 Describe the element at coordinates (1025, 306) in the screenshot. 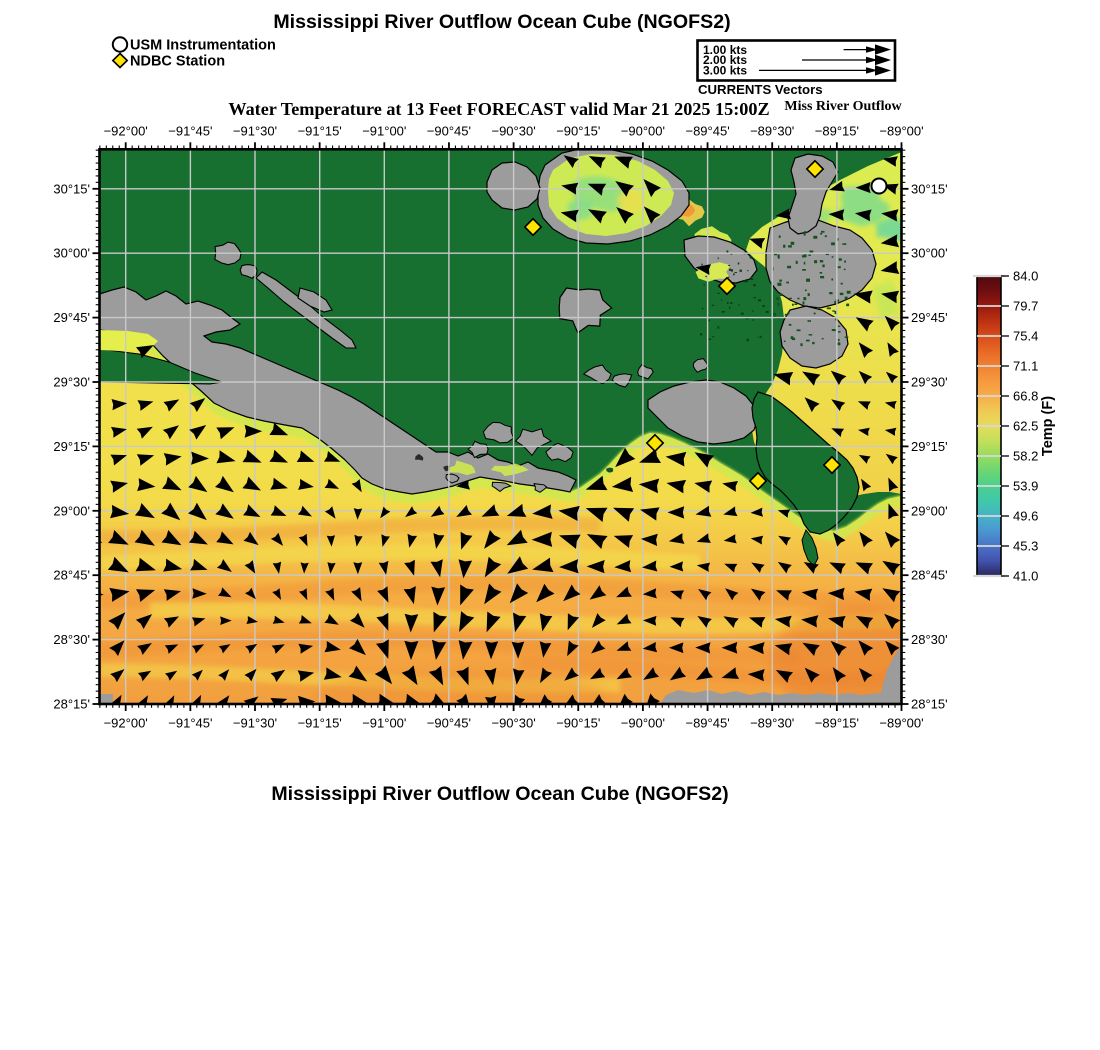

I see `svg-text: 79.7` at that location.